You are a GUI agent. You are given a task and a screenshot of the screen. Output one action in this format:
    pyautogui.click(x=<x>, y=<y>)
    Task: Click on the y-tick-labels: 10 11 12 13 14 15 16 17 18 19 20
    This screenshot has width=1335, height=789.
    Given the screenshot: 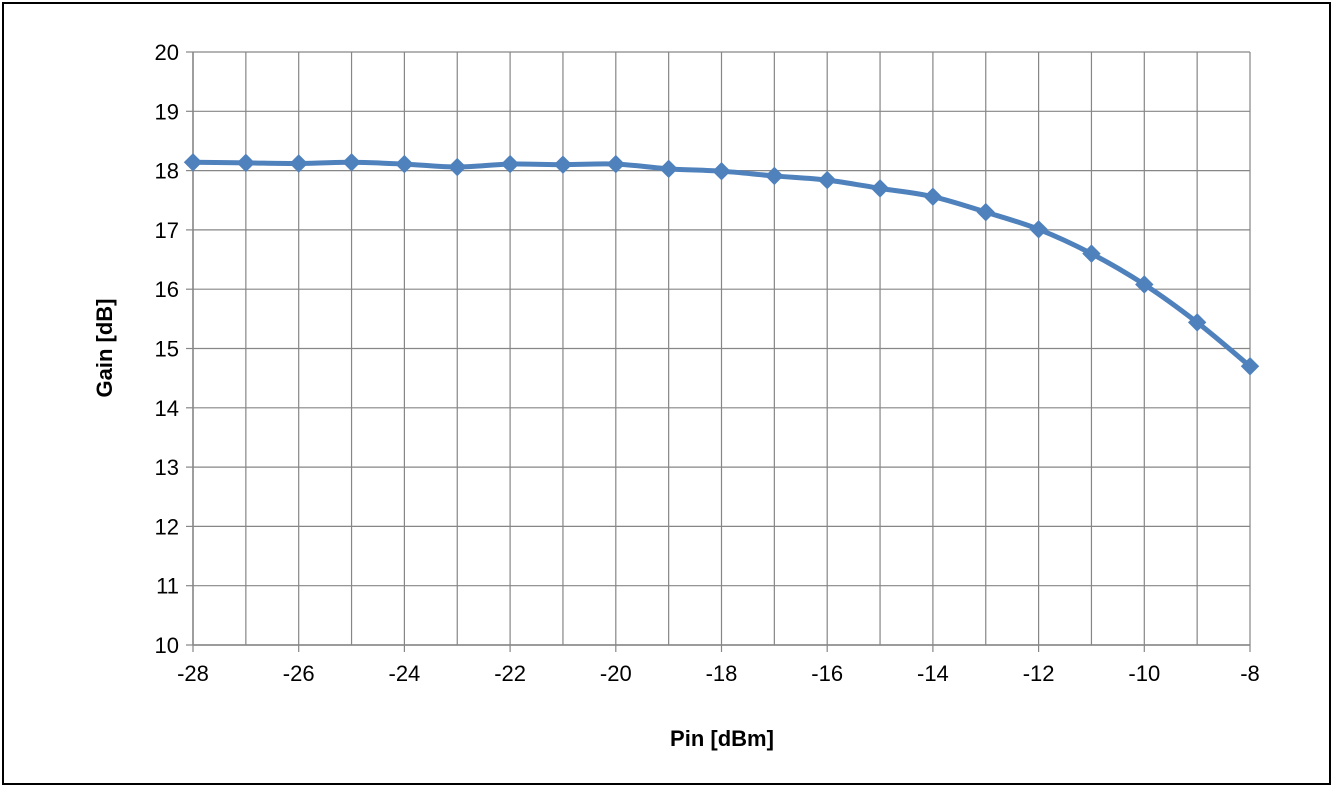 What is the action you would take?
    pyautogui.click(x=167, y=349)
    